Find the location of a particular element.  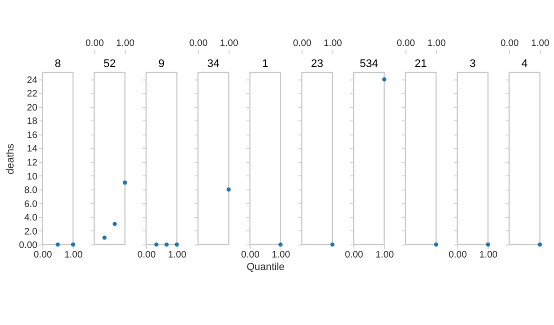

chart-title: 9 is located at coordinates (161, 64).